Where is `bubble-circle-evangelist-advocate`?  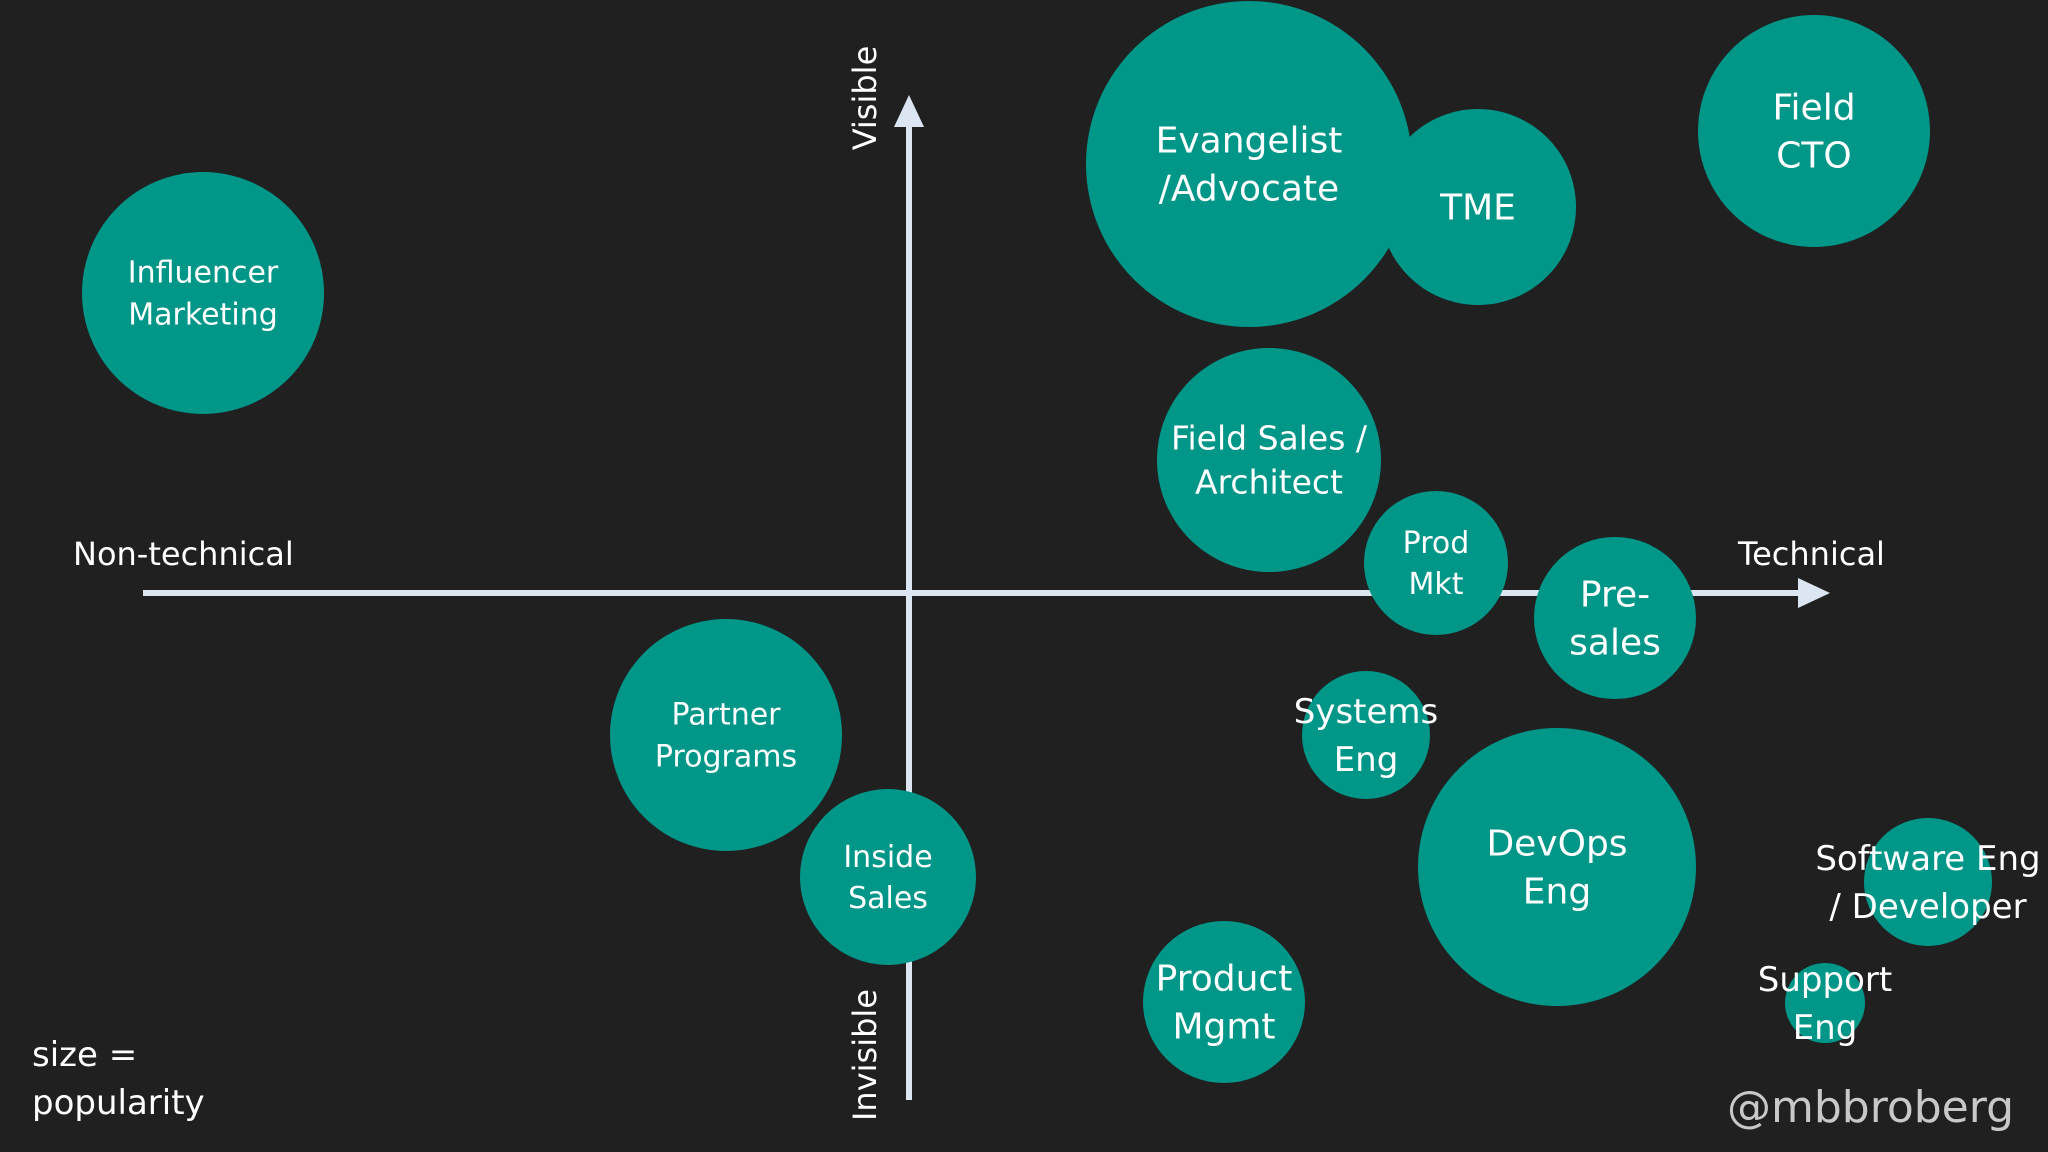
bubble-circle-evangelist-advocate is located at coordinates (1249, 164).